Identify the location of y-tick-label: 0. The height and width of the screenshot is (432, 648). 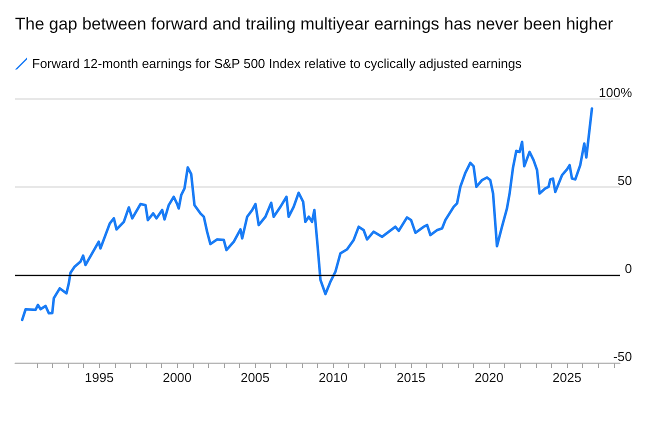
(628, 268).